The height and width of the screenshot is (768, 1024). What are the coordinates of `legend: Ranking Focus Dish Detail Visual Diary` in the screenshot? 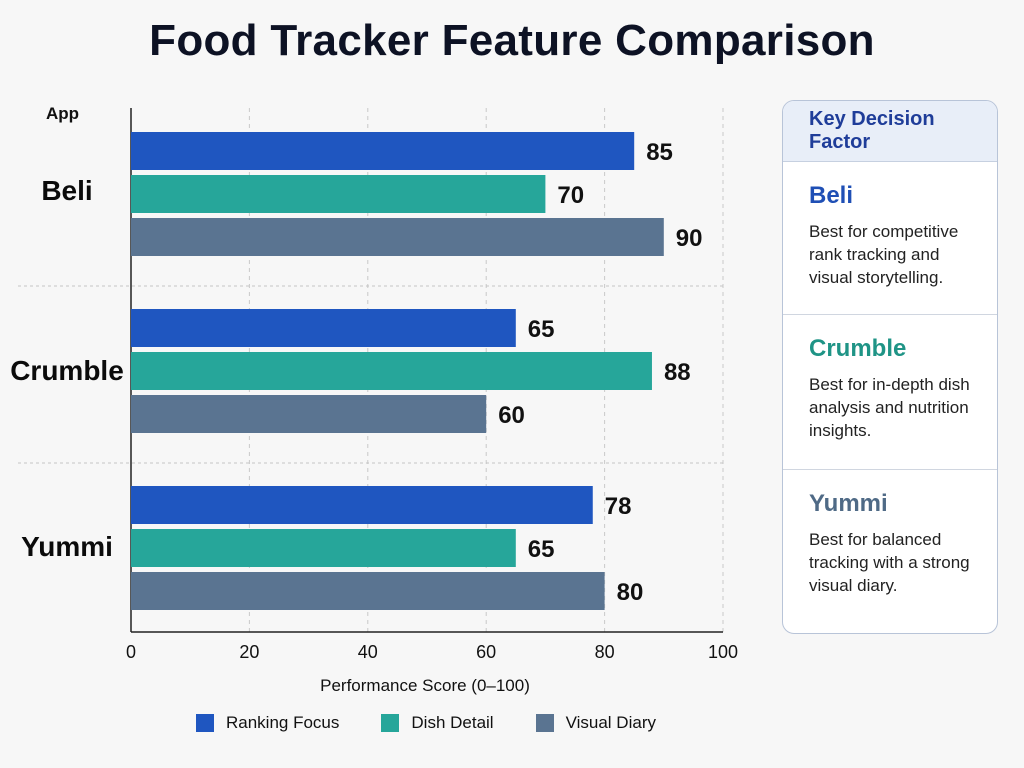 It's located at (447, 723).